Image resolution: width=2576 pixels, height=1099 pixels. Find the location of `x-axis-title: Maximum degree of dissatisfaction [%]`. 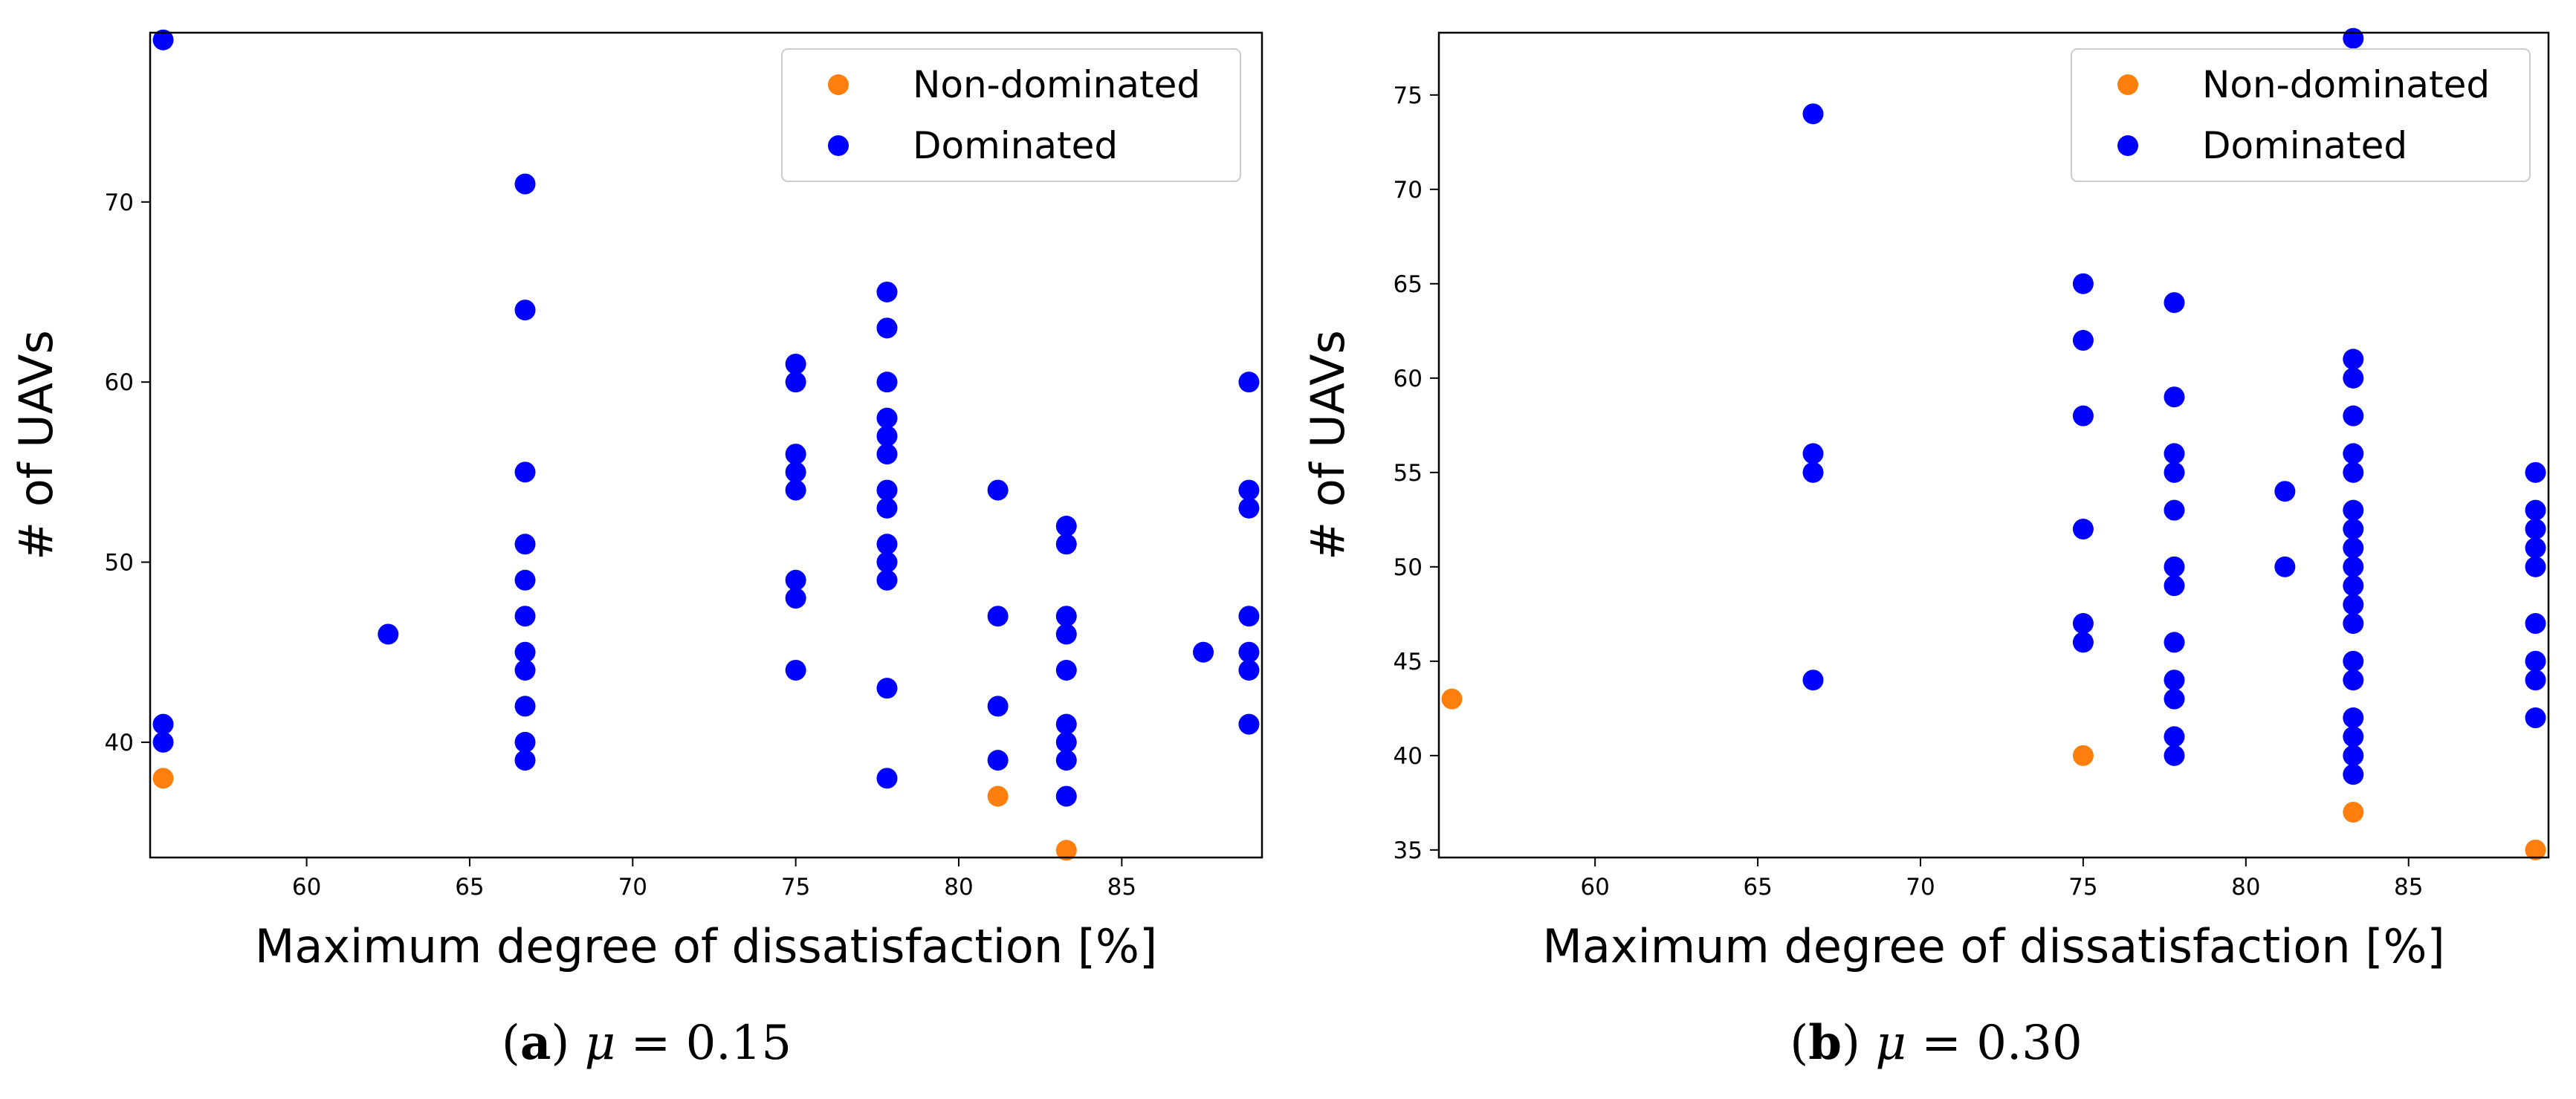

x-axis-title: Maximum degree of dissatisfaction [%] is located at coordinates (706, 946).